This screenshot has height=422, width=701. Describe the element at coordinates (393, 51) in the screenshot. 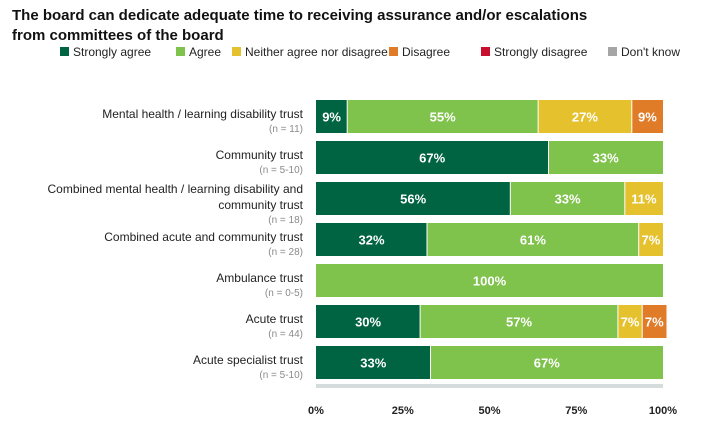

I see `legend-swatch-disagree` at that location.